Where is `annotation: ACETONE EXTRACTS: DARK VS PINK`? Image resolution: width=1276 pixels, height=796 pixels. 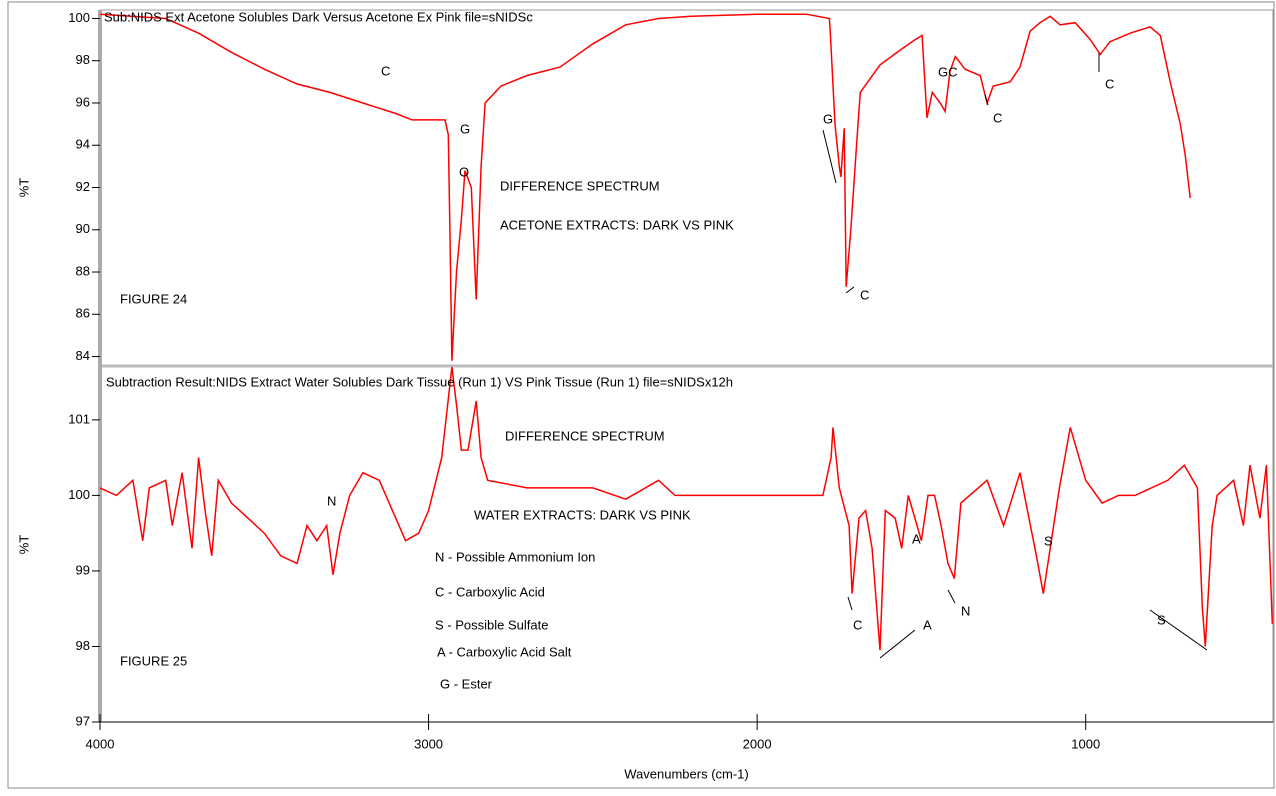
annotation: ACETONE EXTRACTS: DARK VS PINK is located at coordinates (617, 224).